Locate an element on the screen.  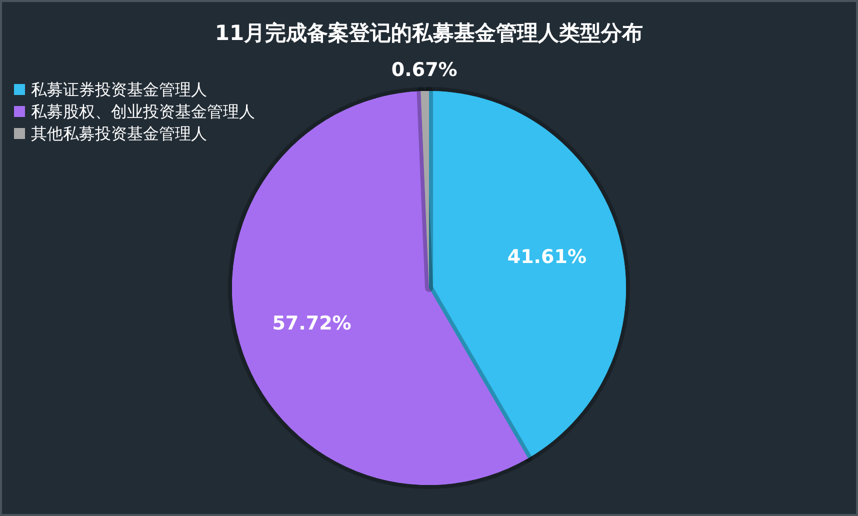
legend-label: 其他私募投资基金管理人 is located at coordinates (119, 133).